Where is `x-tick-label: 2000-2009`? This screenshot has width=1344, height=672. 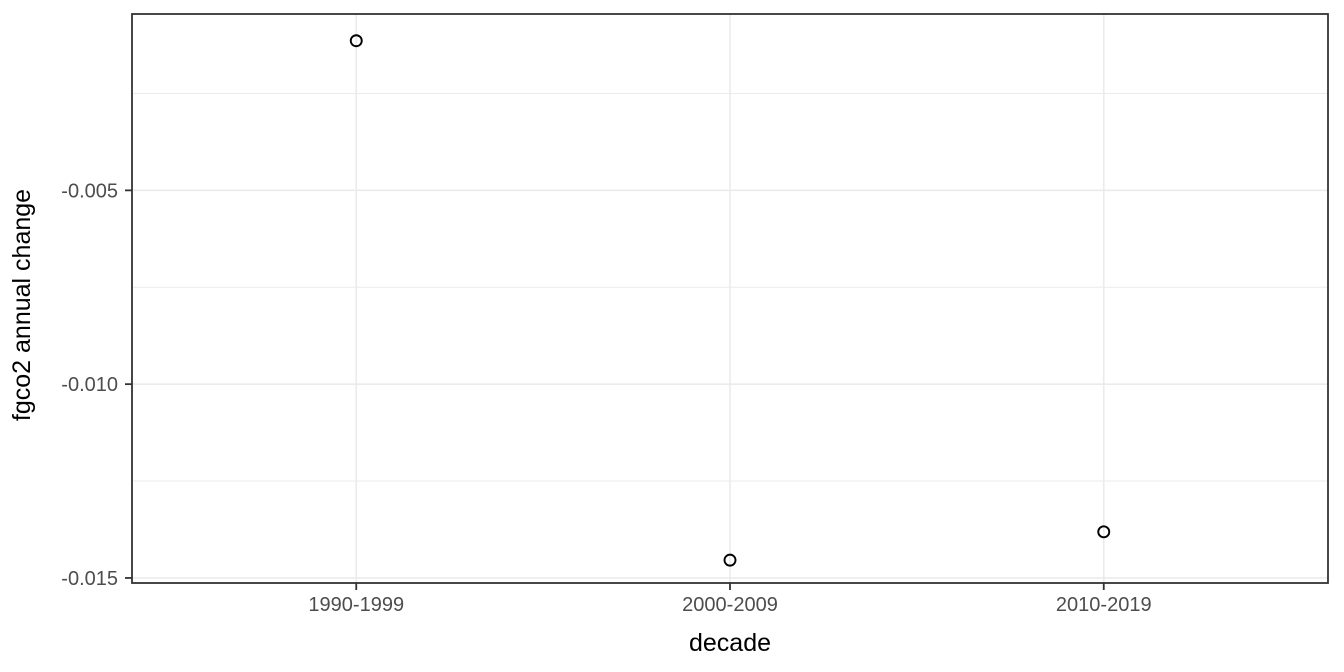 x-tick-label: 2000-2009 is located at coordinates (730, 605).